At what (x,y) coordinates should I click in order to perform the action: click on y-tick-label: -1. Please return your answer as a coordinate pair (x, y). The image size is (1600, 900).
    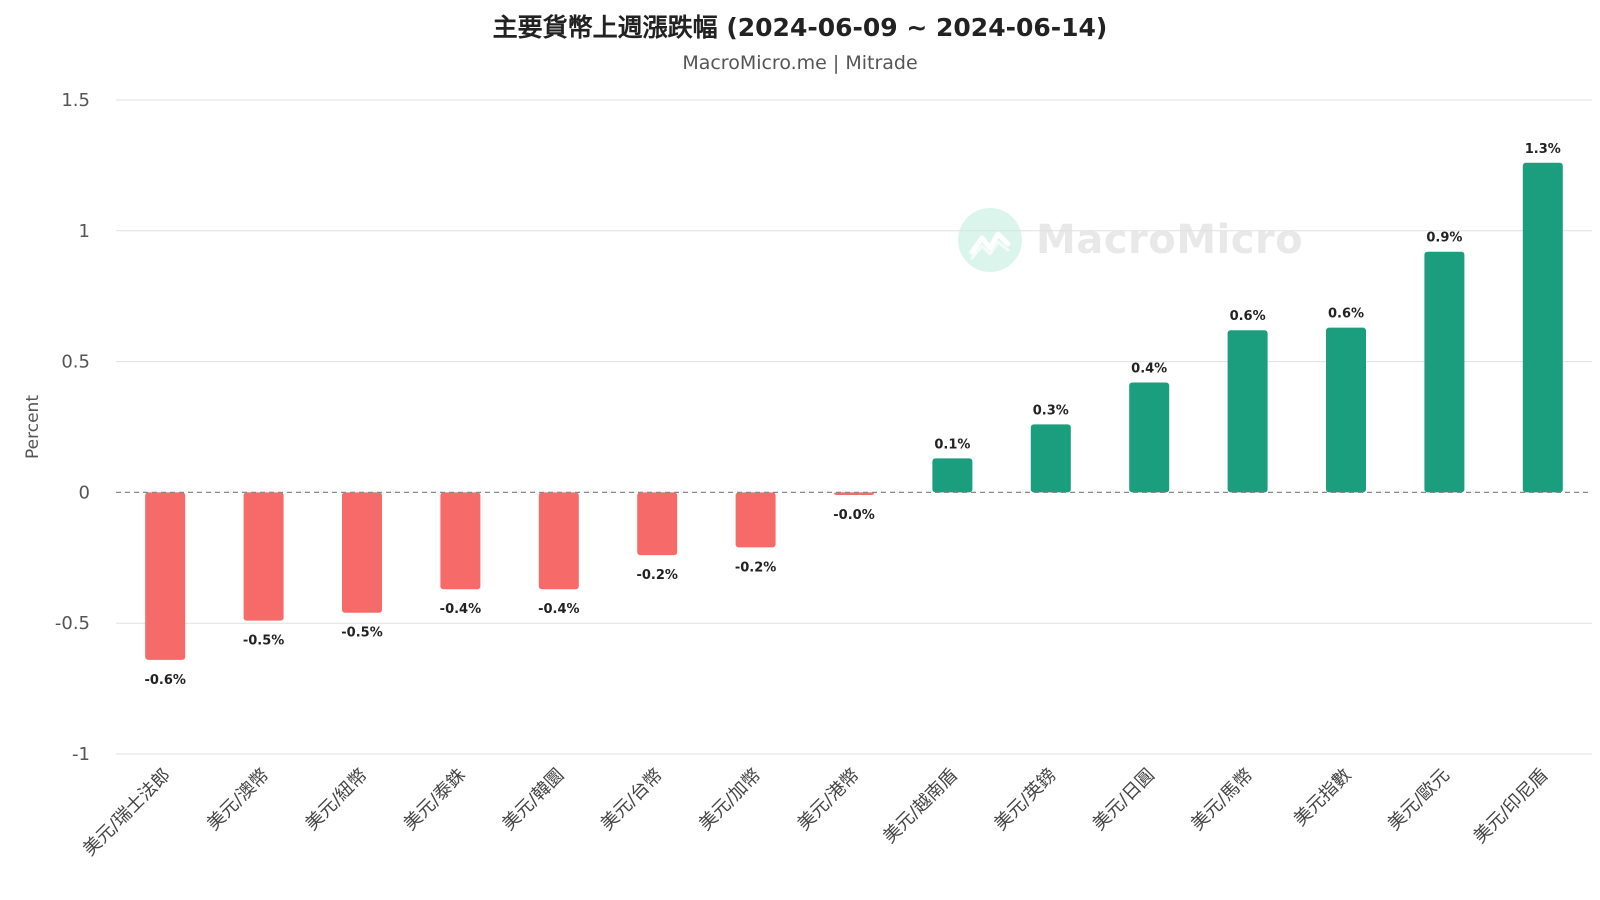
    Looking at the image, I should click on (81, 754).